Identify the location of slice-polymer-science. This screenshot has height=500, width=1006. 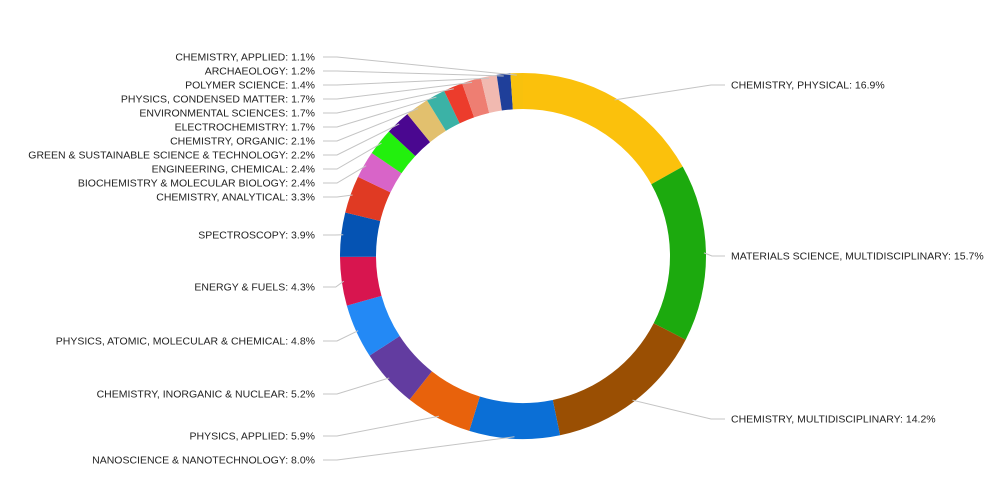
(491, 93).